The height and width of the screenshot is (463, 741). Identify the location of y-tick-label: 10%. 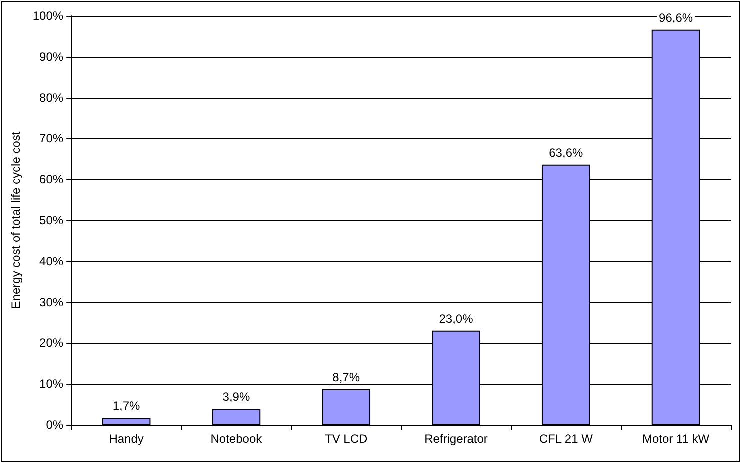
(52, 384).